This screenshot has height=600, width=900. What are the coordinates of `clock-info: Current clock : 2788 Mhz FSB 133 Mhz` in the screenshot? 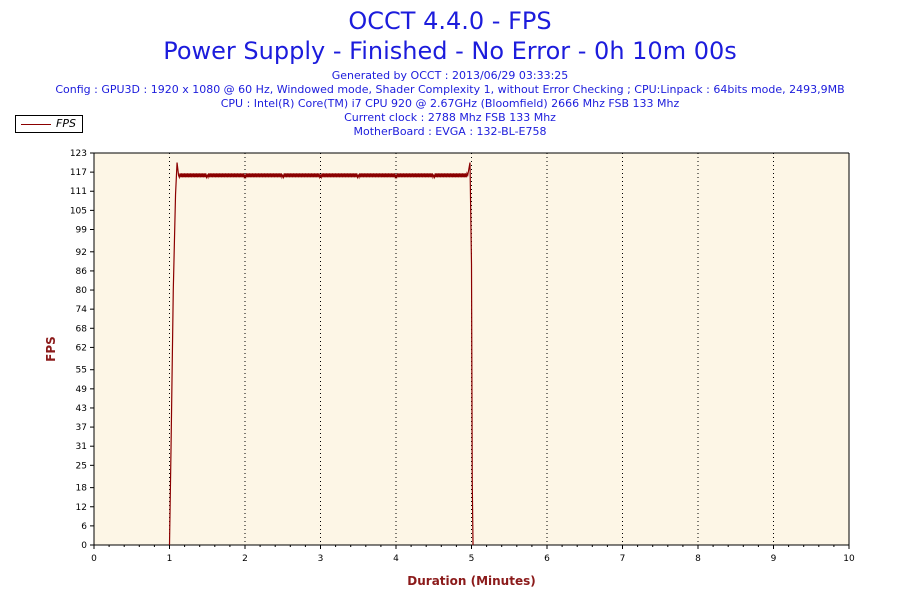 It's located at (450, 117).